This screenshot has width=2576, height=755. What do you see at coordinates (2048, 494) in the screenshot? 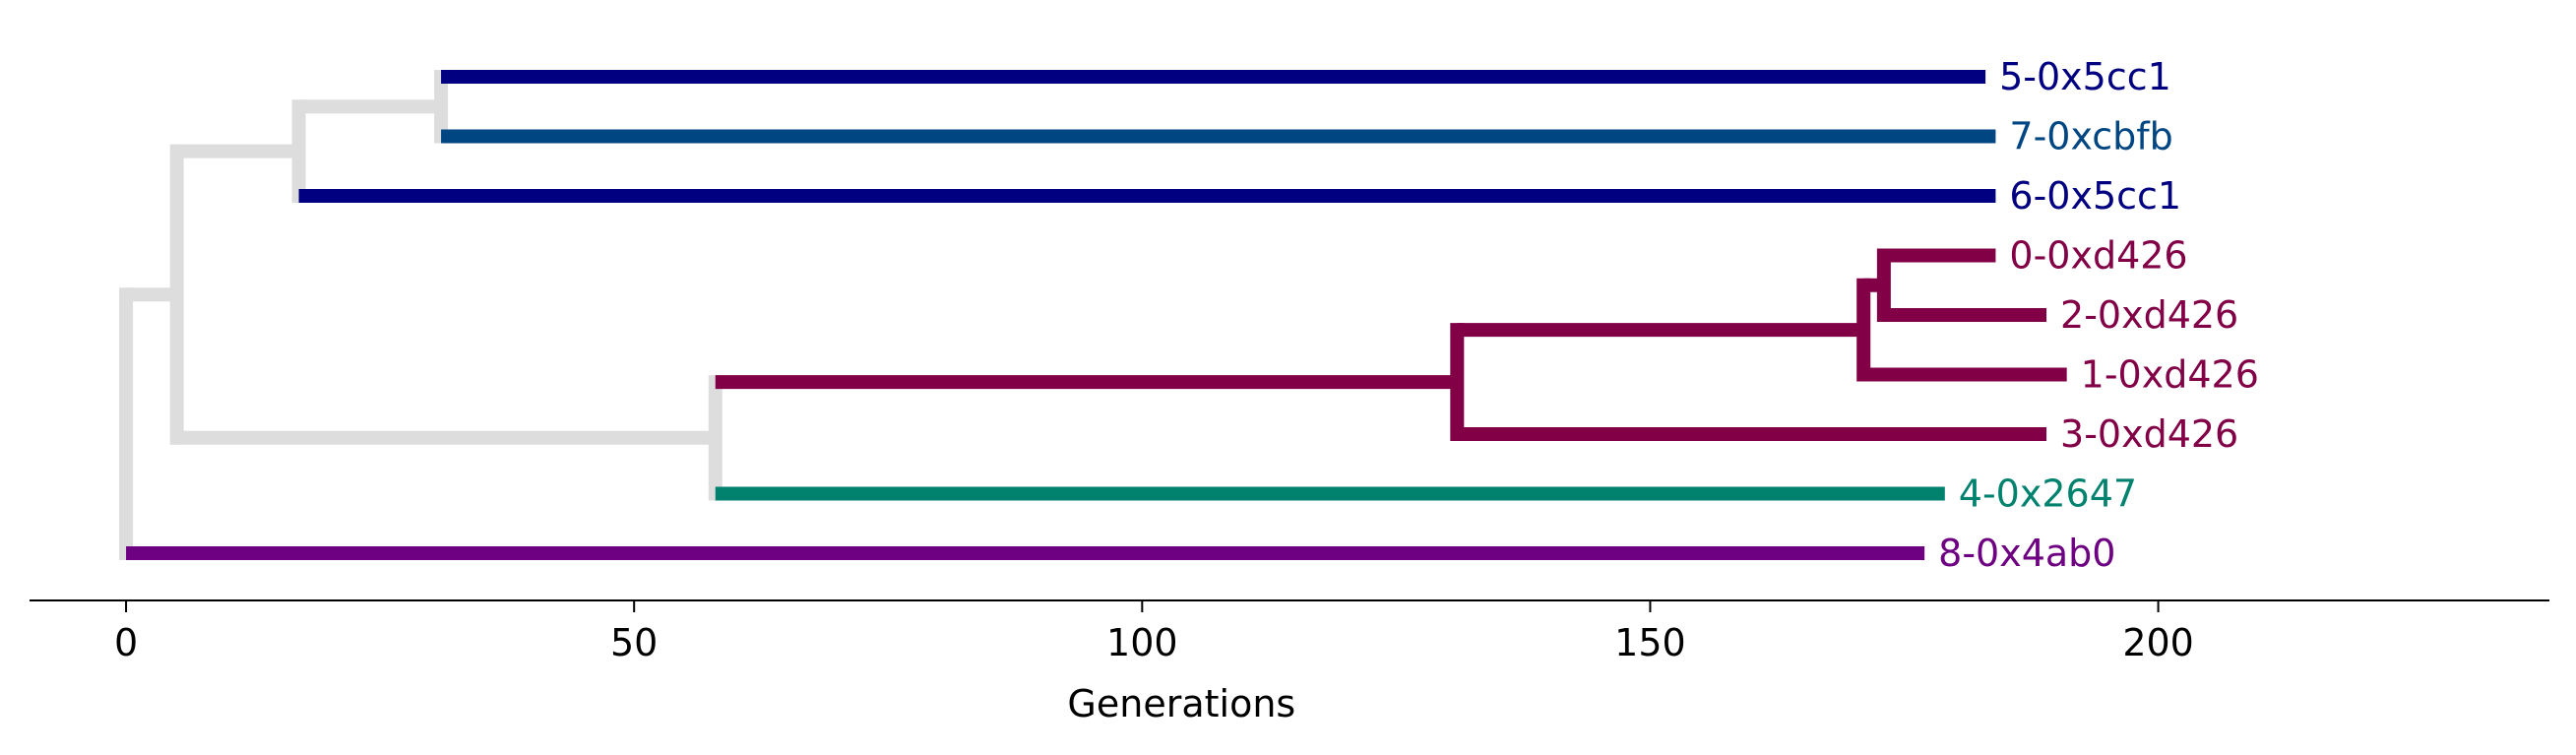
I see `leaf-label-4: 4-0x2647` at bounding box center [2048, 494].